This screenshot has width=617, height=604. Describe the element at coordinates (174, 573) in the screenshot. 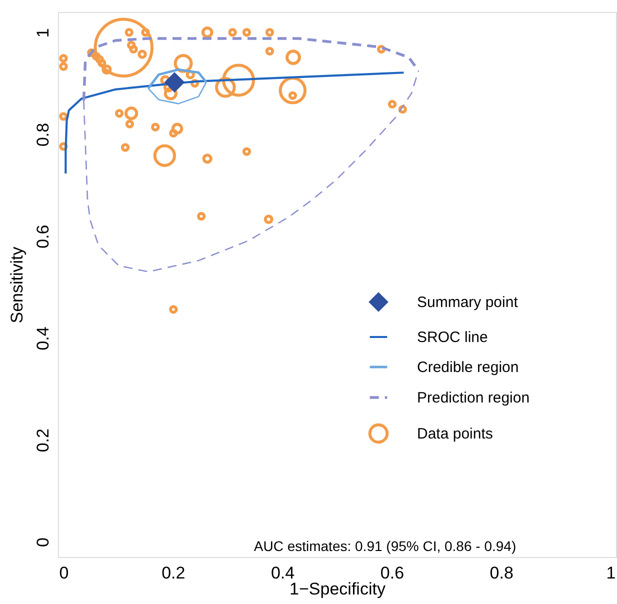

I see `x-tick-label: 0.2` at that location.